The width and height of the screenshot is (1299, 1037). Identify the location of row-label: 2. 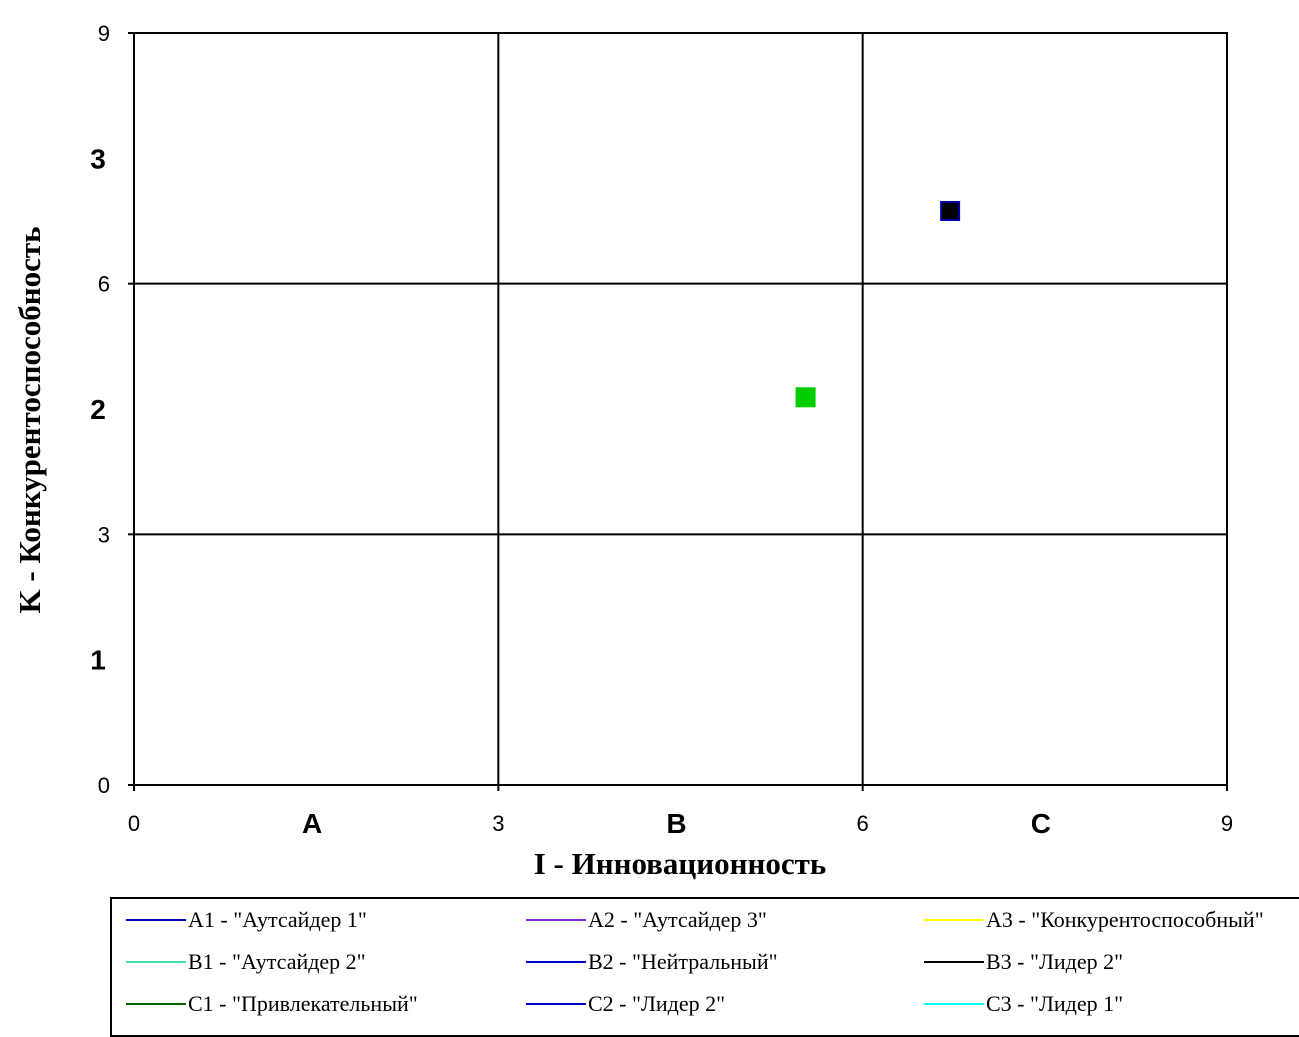
(98, 409).